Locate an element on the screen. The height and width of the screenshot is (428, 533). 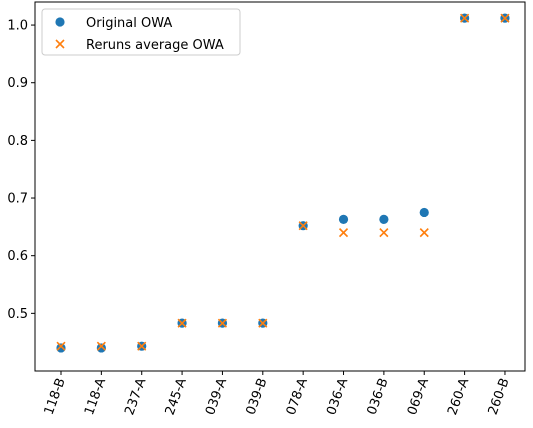
y-tick-label: 1.0 is located at coordinates (17, 26).